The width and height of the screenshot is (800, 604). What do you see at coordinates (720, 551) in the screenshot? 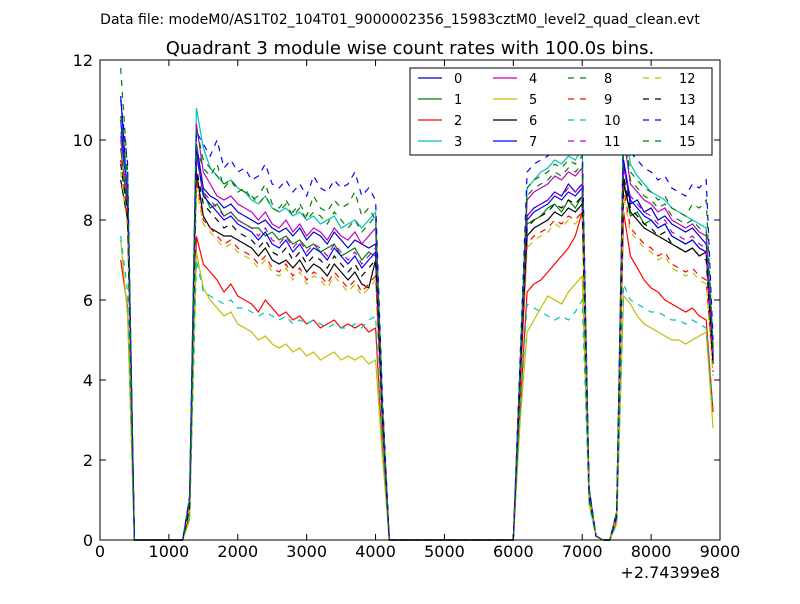
I see `x-tick-label: 9000` at bounding box center [720, 551].